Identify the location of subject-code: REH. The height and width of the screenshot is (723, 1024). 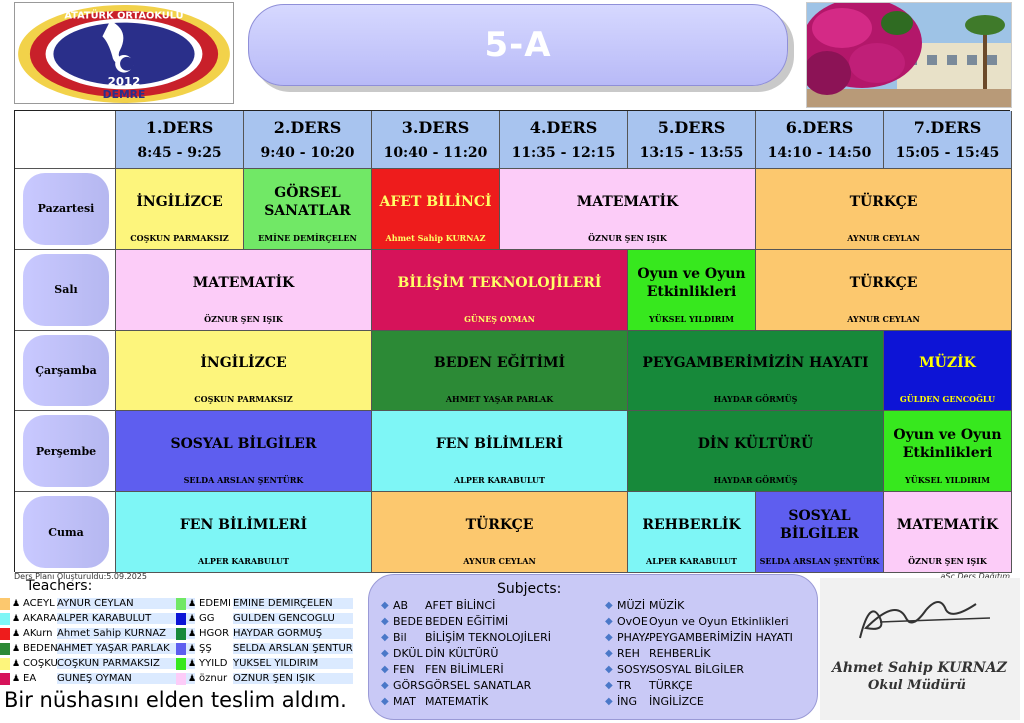
(628, 653).